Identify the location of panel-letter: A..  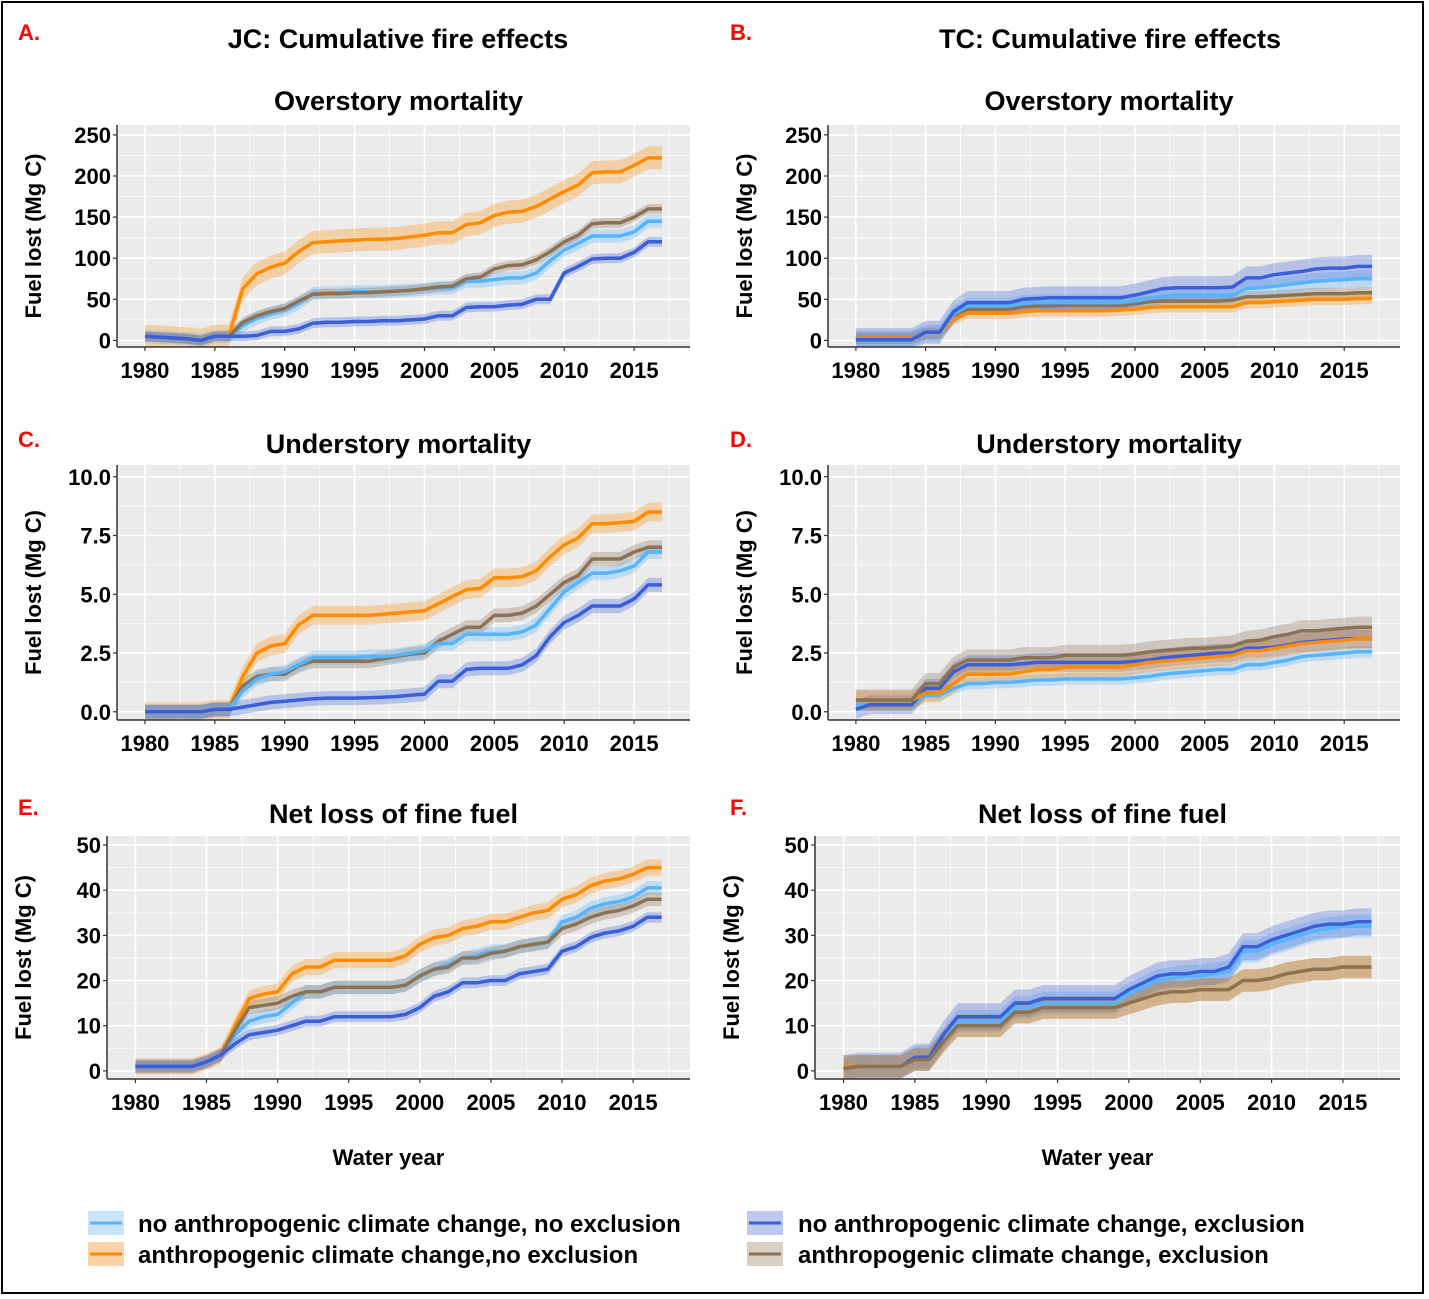
(29, 32).